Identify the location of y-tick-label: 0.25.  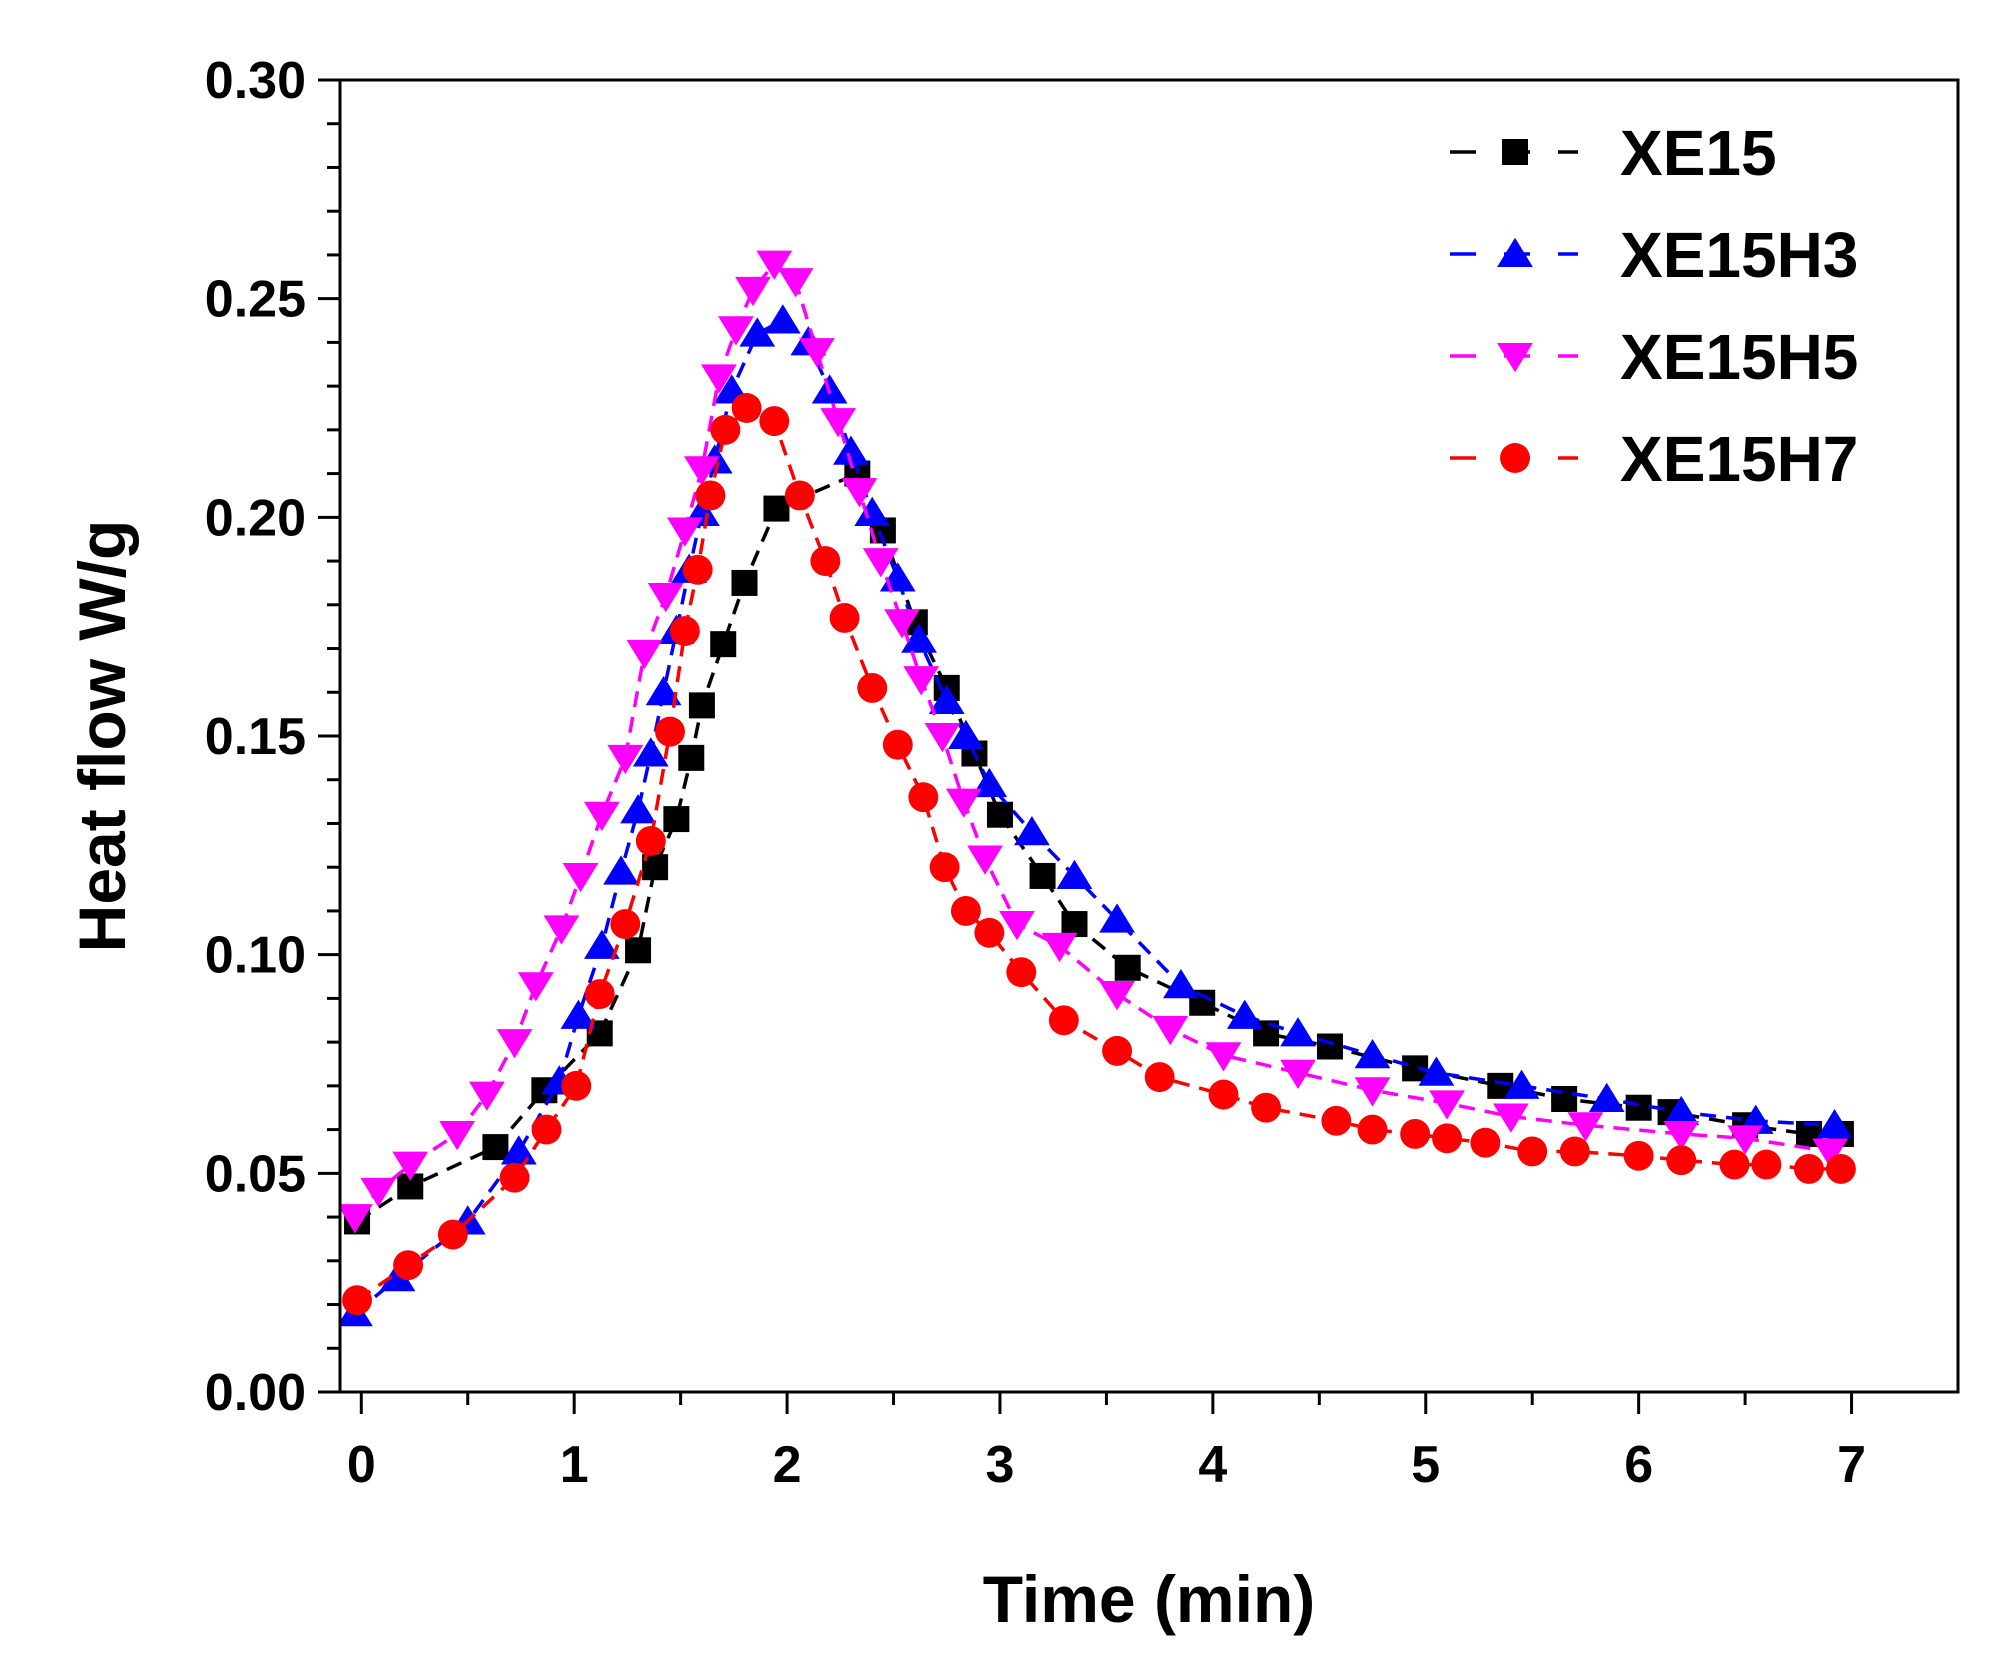
(255, 300).